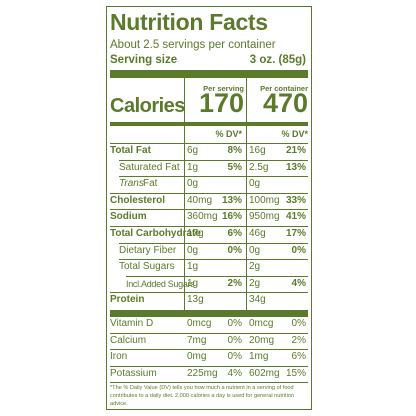  Describe the element at coordinates (200, 200) in the screenshot. I see `amount: 40mg` at that location.